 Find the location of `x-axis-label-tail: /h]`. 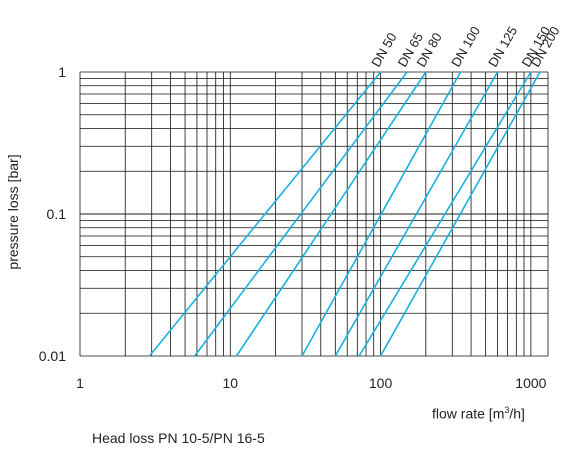

x-axis-label-tail: /h] is located at coordinates (517, 413).